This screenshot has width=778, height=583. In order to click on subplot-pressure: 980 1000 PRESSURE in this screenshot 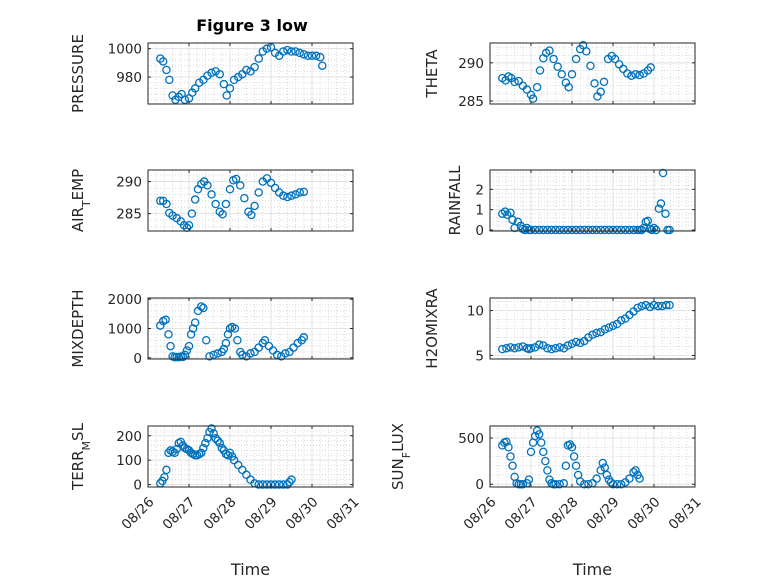, I will do `click(211, 73)`.